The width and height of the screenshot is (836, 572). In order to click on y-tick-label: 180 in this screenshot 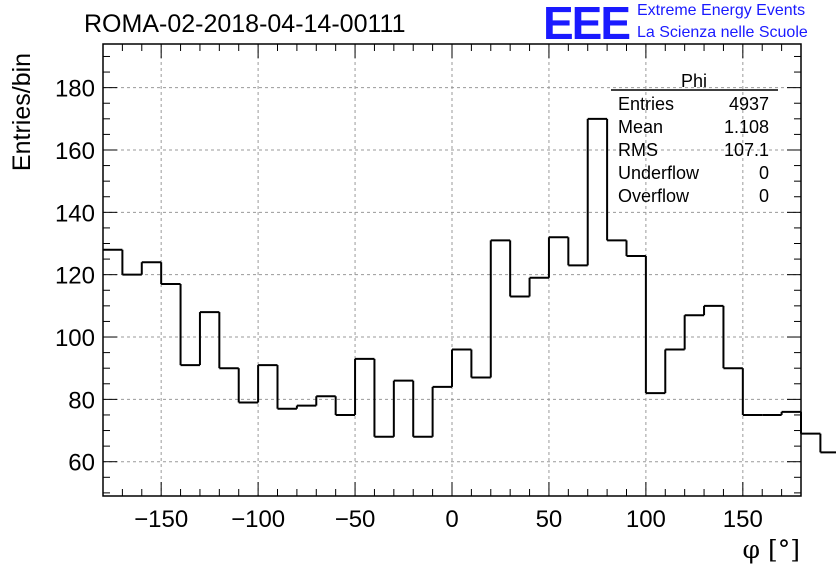, I will do `click(75, 89)`.